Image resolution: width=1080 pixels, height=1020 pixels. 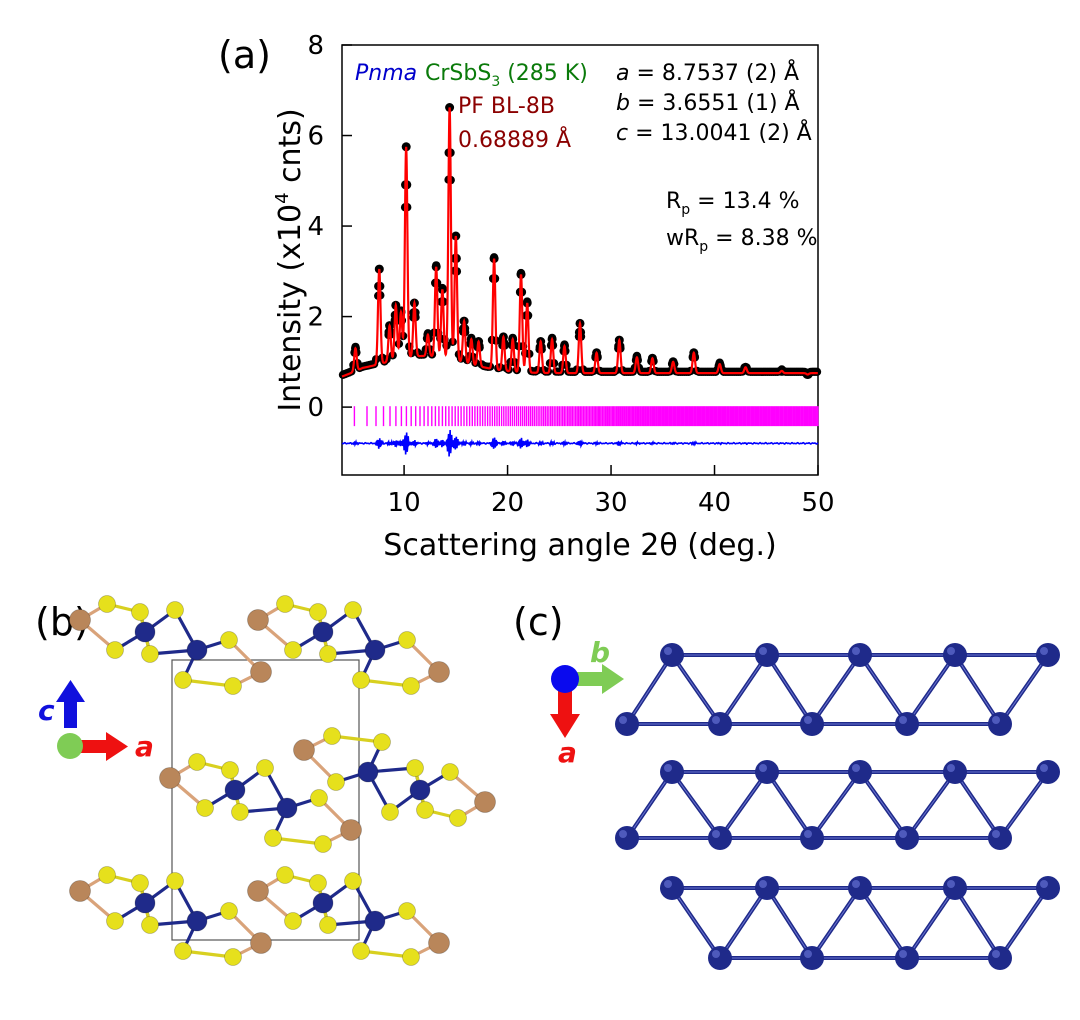 I want to click on x-tick-label: 50, so click(x=817, y=503).